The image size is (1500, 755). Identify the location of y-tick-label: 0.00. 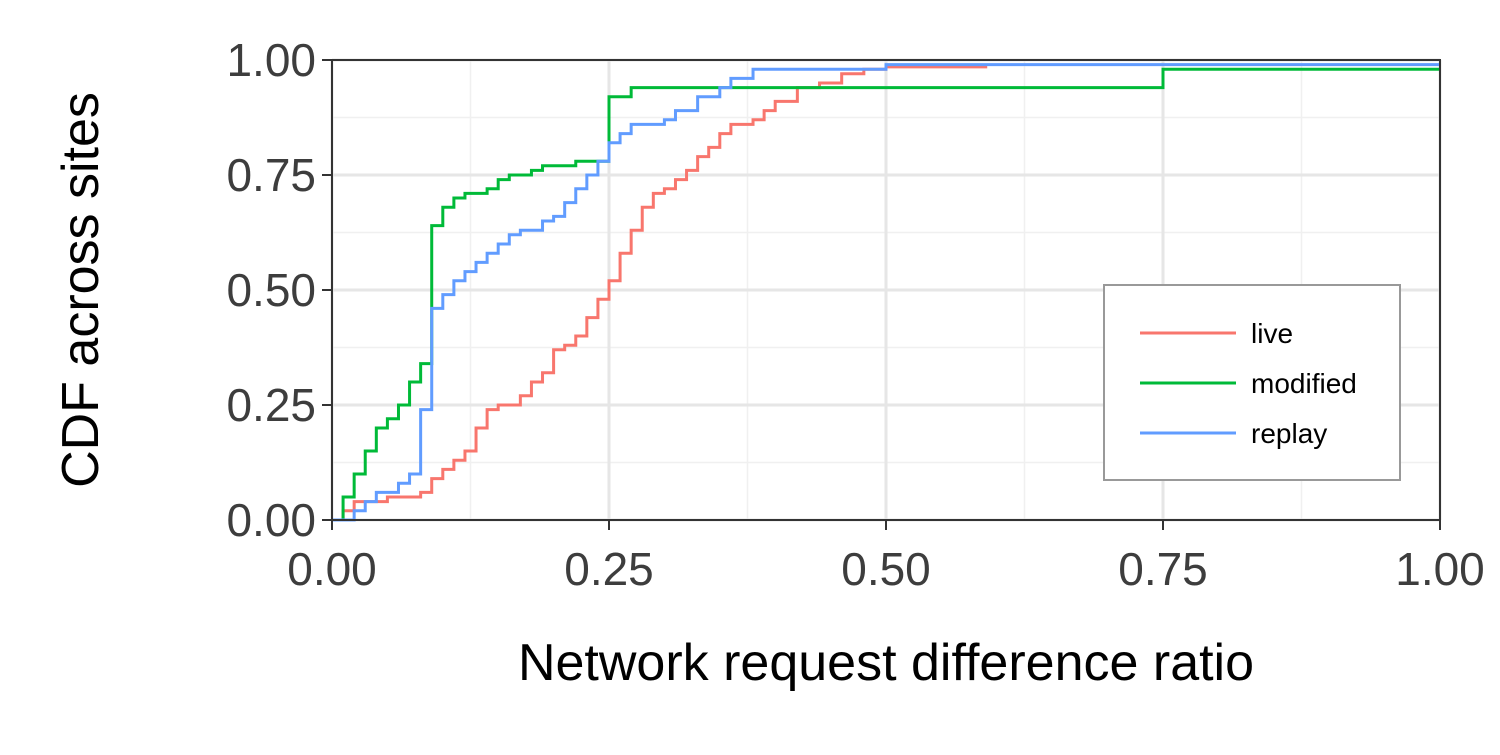
(271, 520).